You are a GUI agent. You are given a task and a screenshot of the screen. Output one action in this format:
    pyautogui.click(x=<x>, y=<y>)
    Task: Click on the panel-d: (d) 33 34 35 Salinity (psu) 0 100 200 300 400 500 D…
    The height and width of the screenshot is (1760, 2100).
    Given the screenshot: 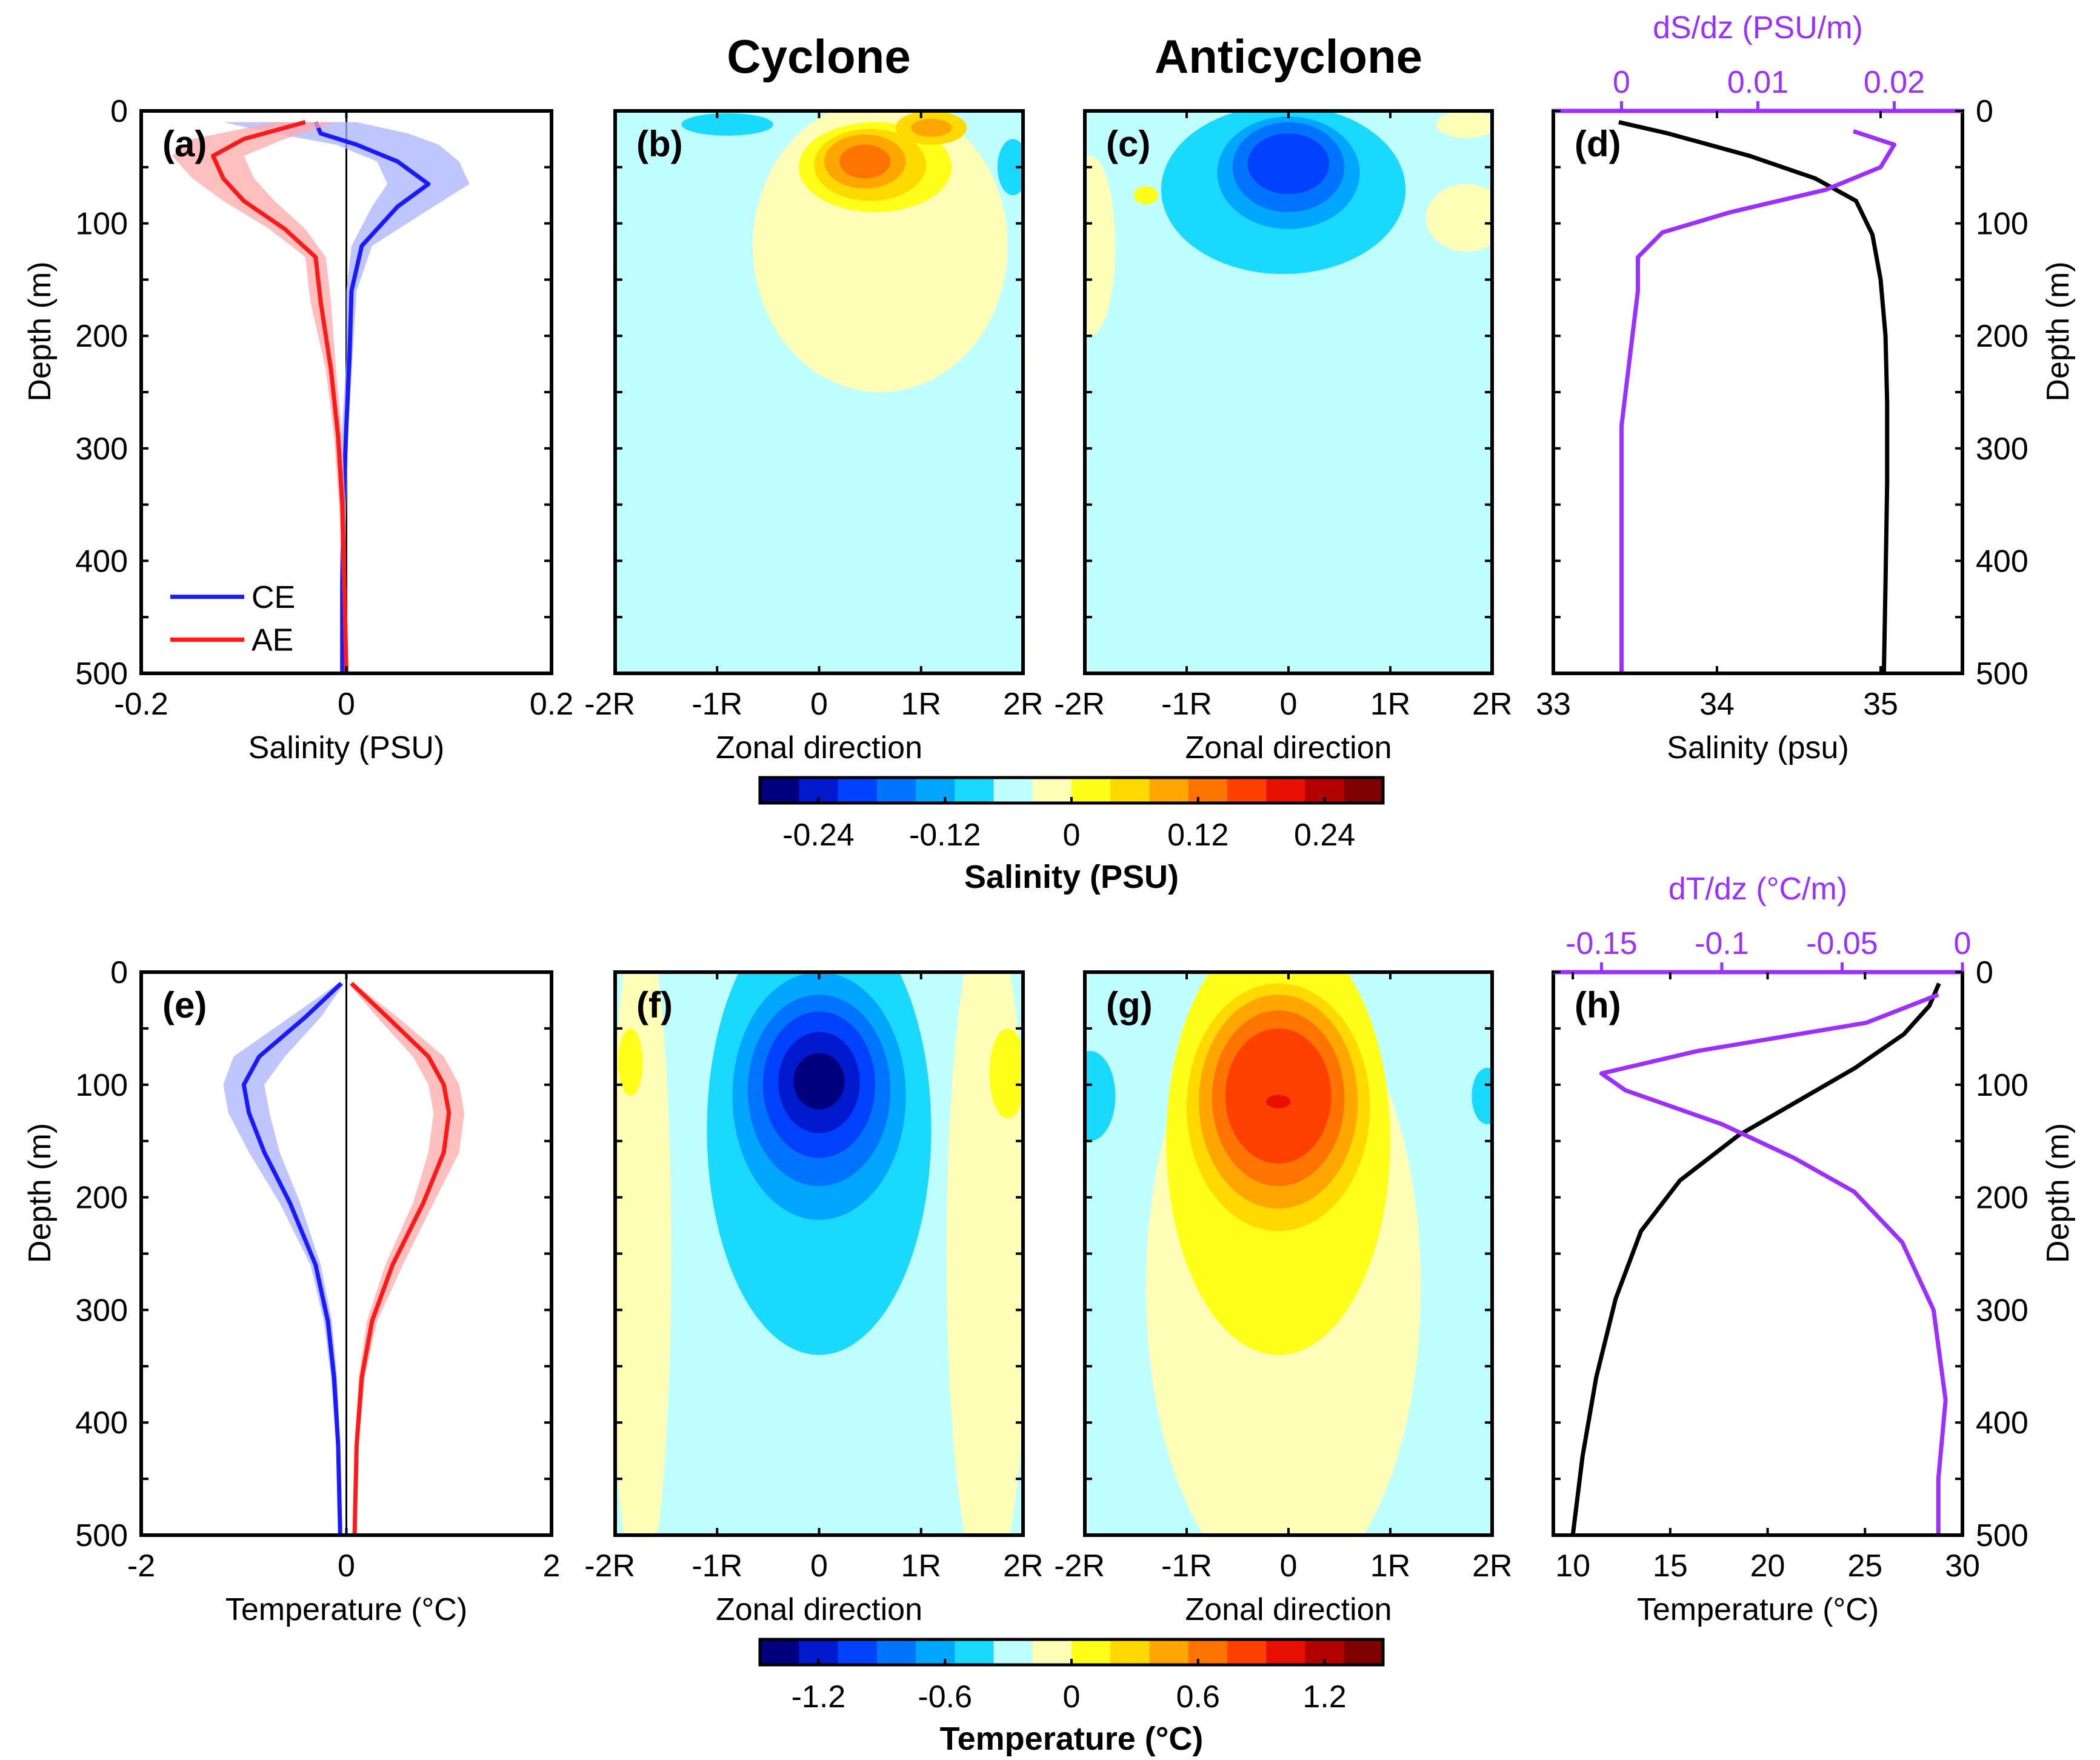 What is the action you would take?
    pyautogui.click(x=1806, y=387)
    